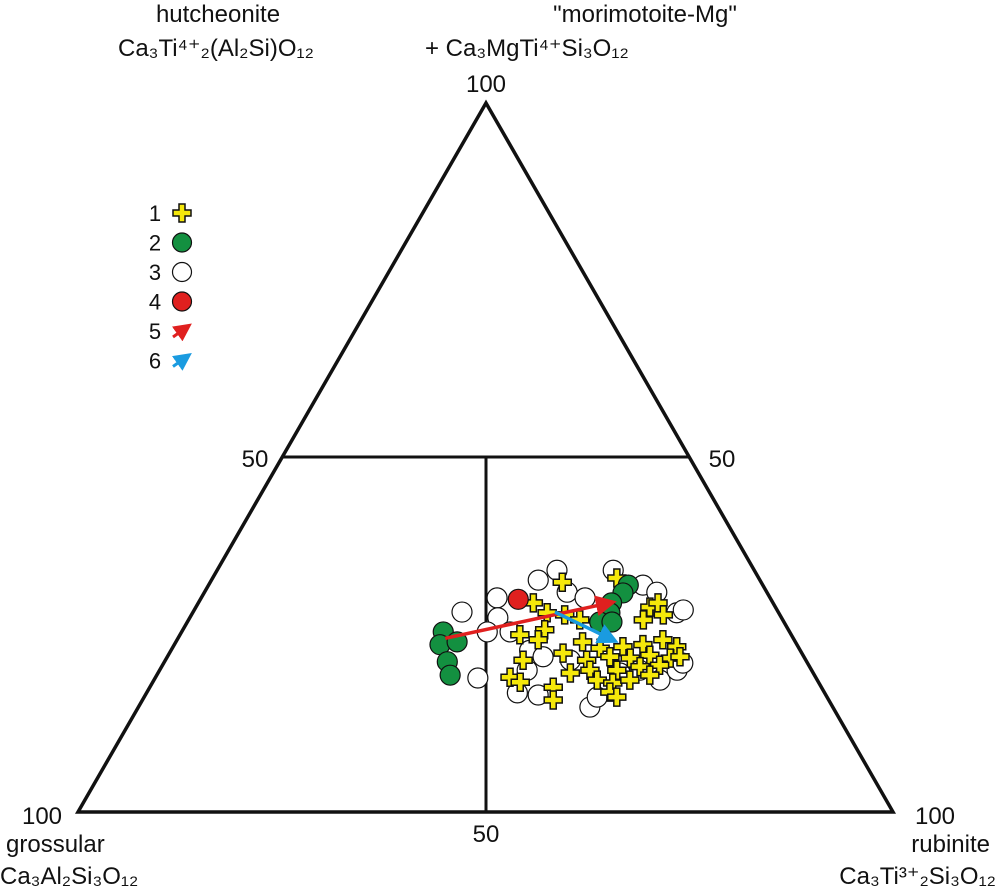 Image resolution: width=1000 pixels, height=896 pixels. What do you see at coordinates (182, 301) in the screenshot?
I see `legend-symbol-4-circle-icon` at bounding box center [182, 301].